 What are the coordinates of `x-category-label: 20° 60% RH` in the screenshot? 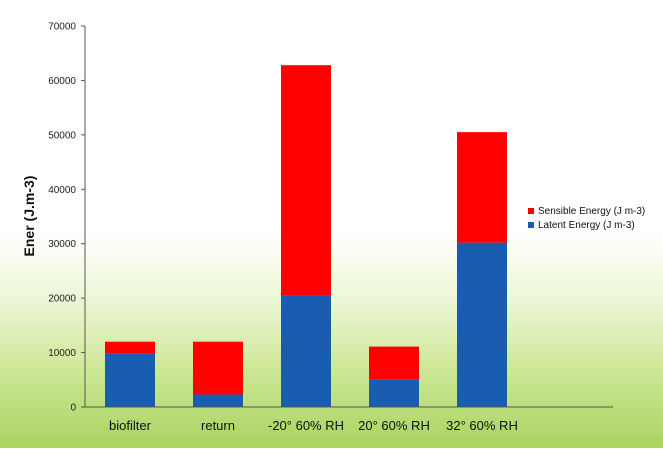 It's located at (394, 425).